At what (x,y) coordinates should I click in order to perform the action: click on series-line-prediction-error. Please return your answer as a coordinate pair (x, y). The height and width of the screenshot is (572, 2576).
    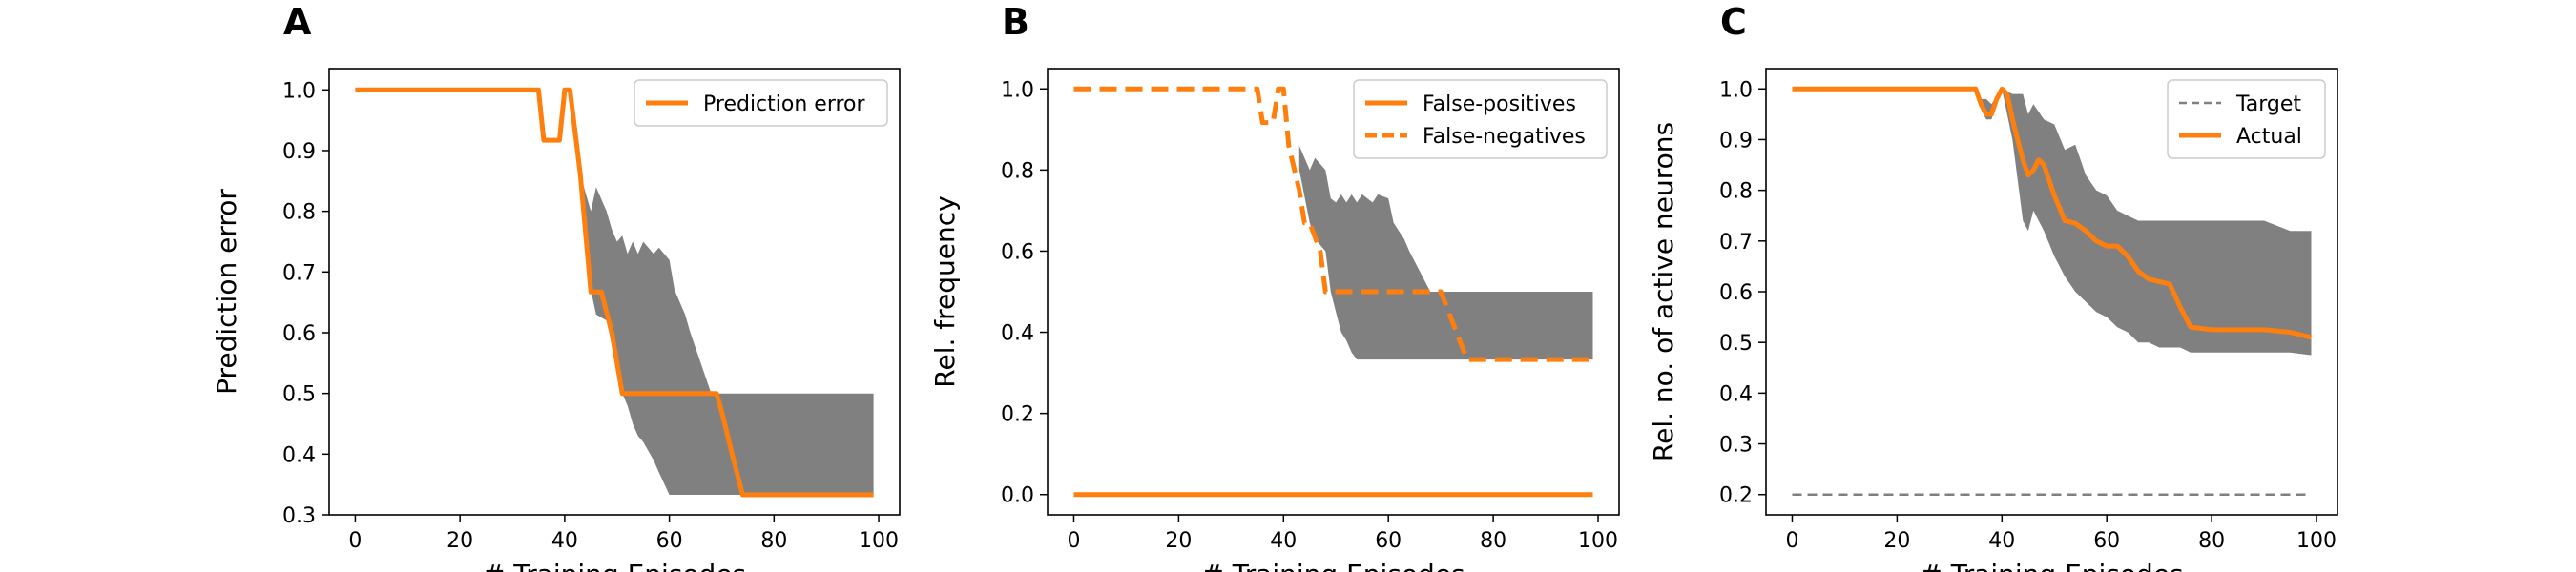
    Looking at the image, I should click on (614, 292).